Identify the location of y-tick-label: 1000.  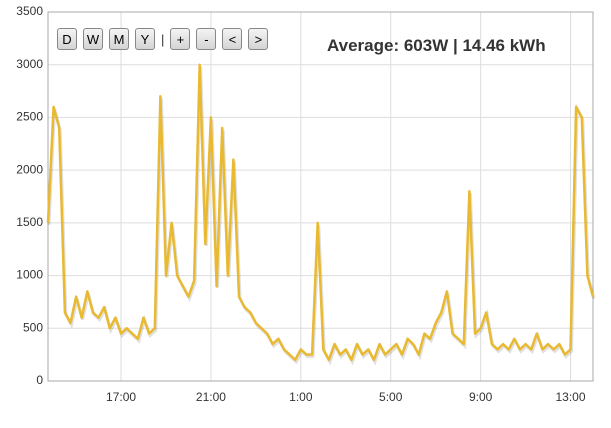
(29, 275).